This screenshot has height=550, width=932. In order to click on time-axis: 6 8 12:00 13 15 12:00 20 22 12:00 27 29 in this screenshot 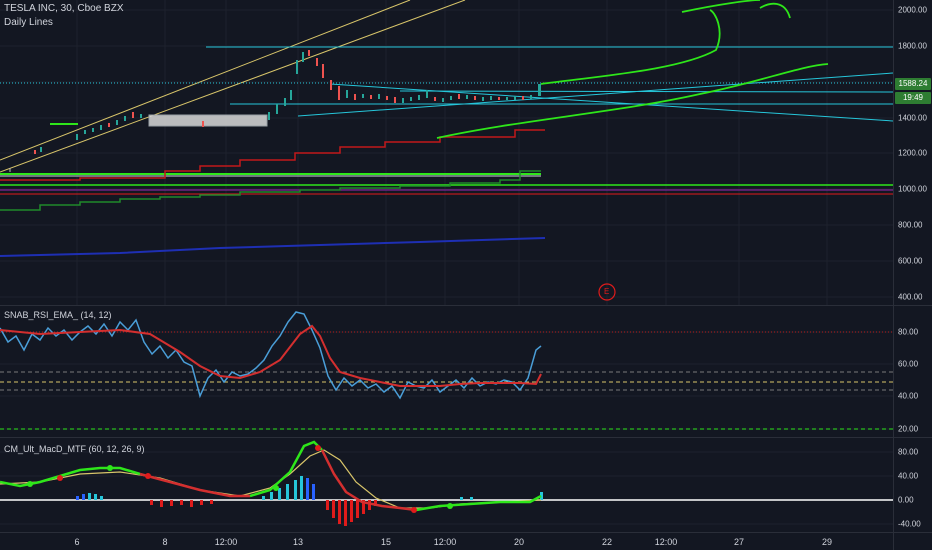, I will do `click(446, 541)`.